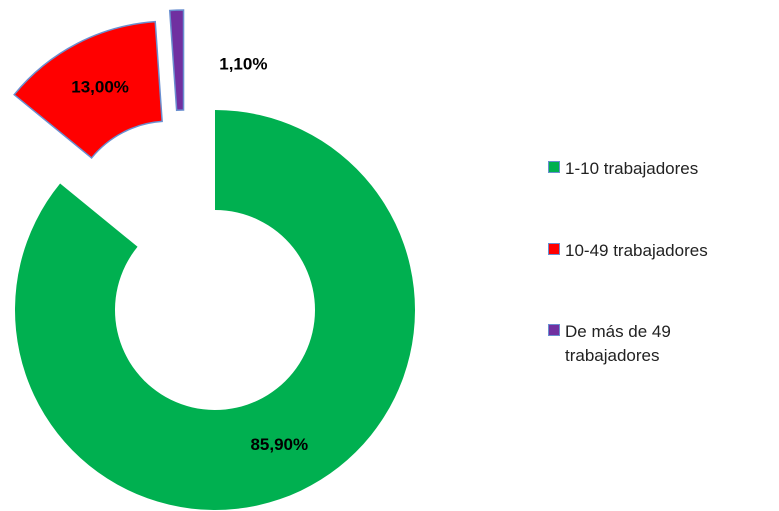 The width and height of the screenshot is (779, 511). I want to click on legend-label: 1-10 trabajadores, so click(632, 168).